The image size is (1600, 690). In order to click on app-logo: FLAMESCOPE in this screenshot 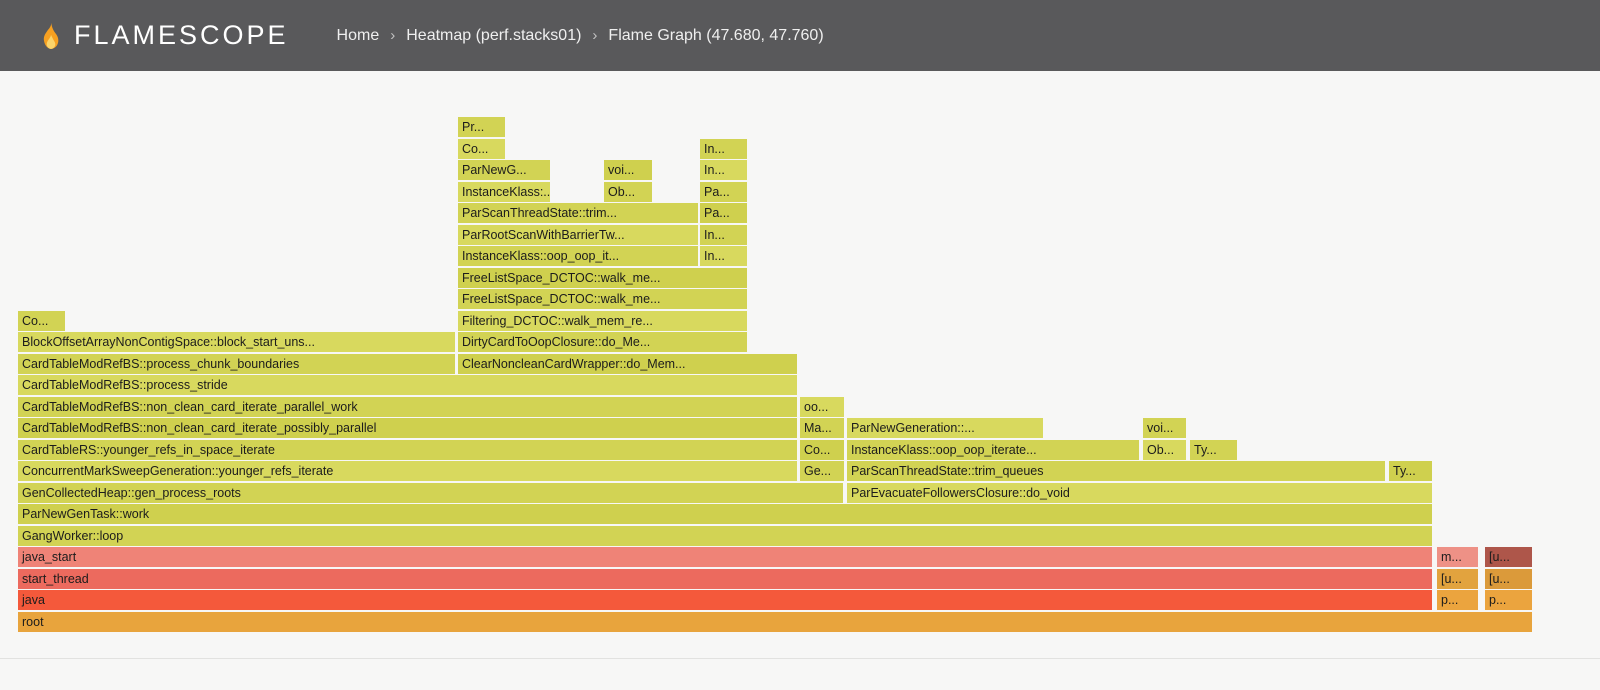, I will do `click(163, 35)`.